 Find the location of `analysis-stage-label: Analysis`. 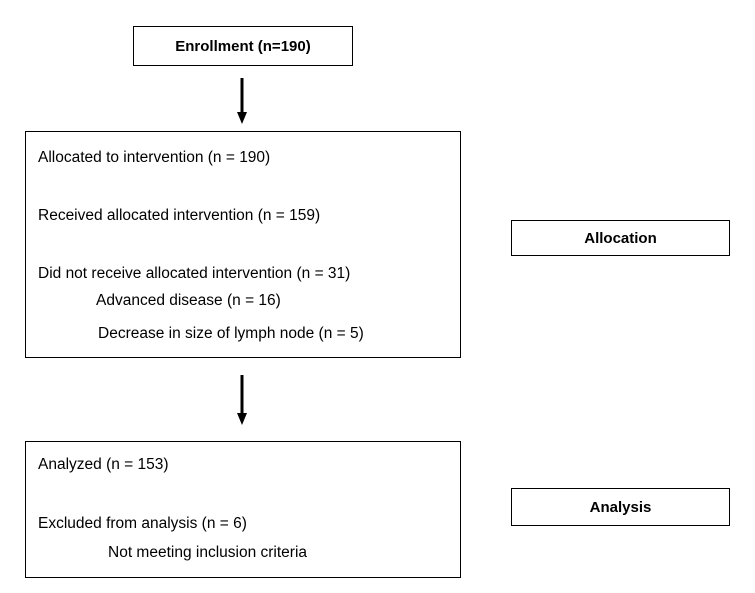

analysis-stage-label: Analysis is located at coordinates (620, 507).